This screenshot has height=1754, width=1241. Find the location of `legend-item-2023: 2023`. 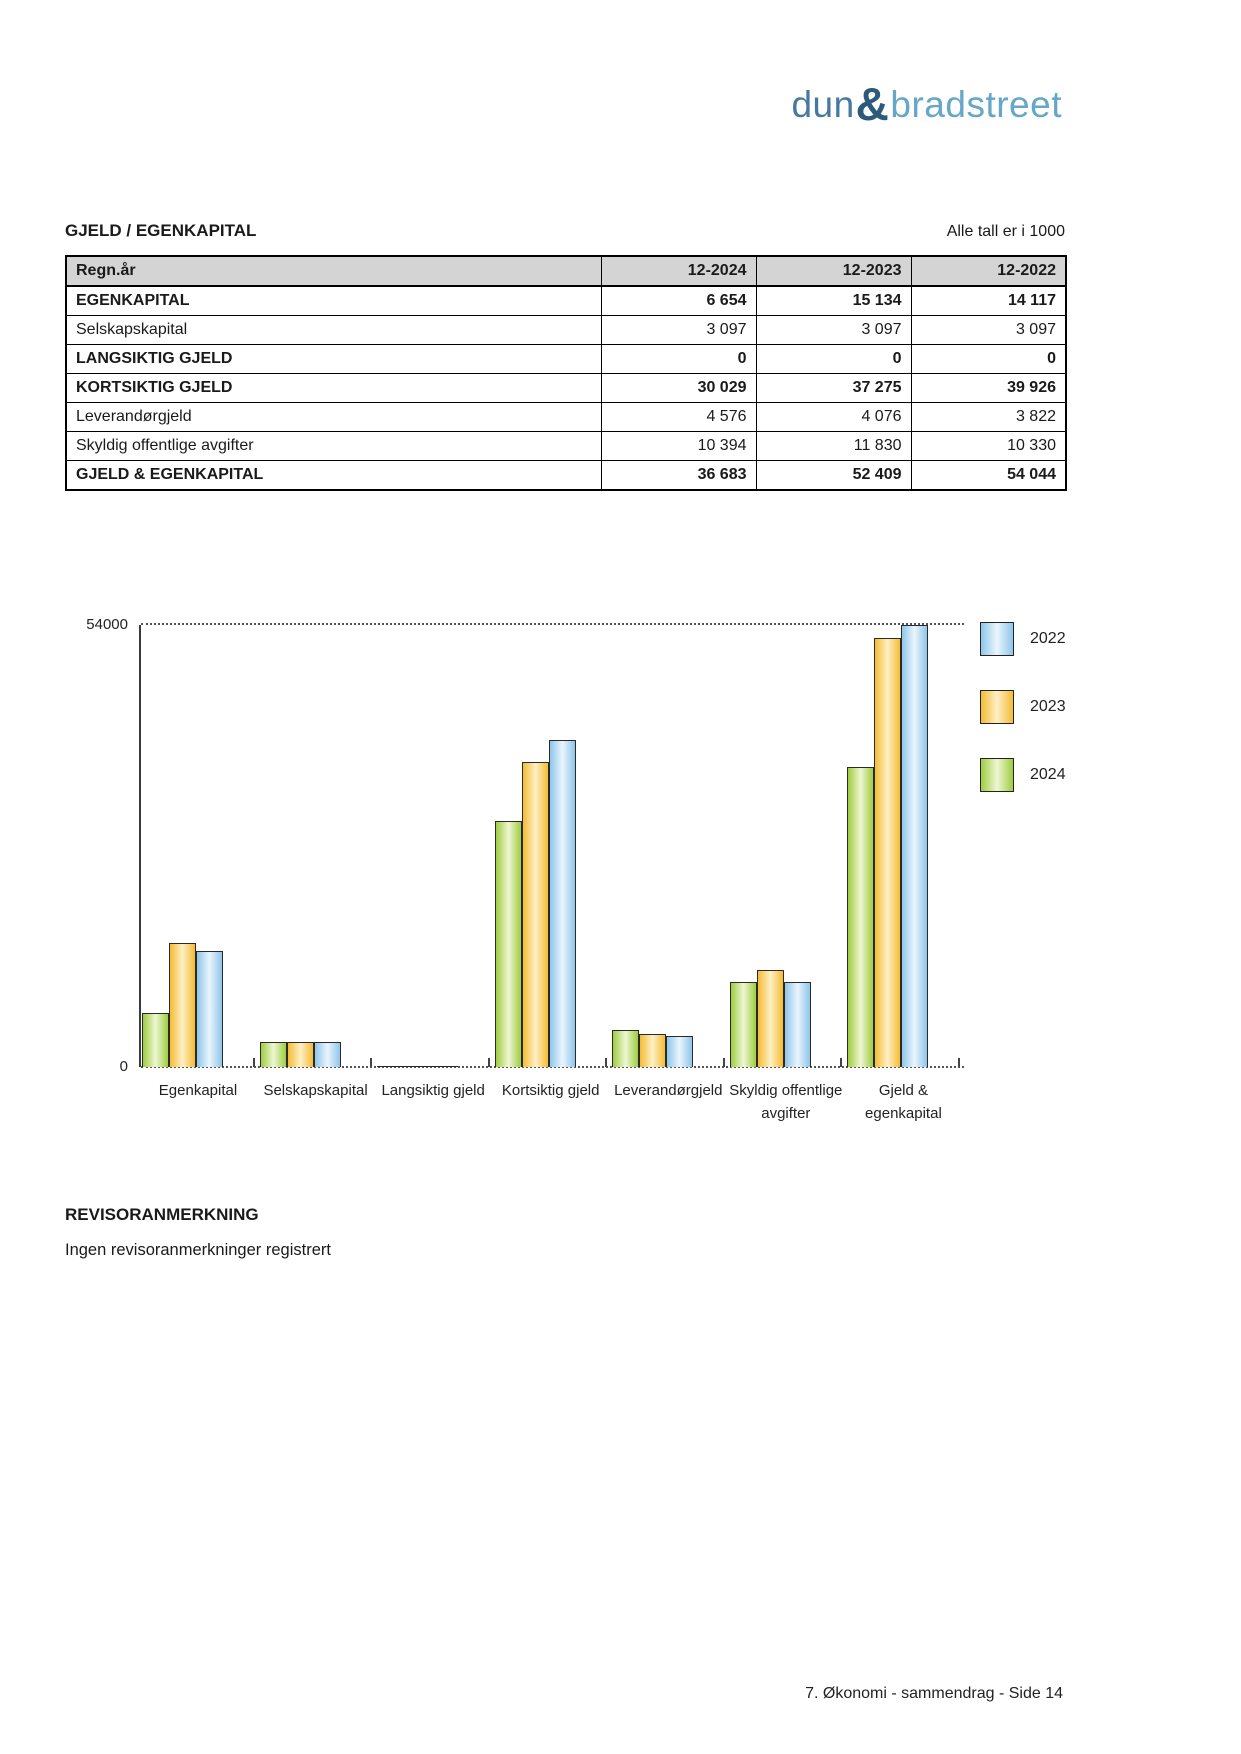

legend-item-2023: 2023 is located at coordinates (1023, 707).